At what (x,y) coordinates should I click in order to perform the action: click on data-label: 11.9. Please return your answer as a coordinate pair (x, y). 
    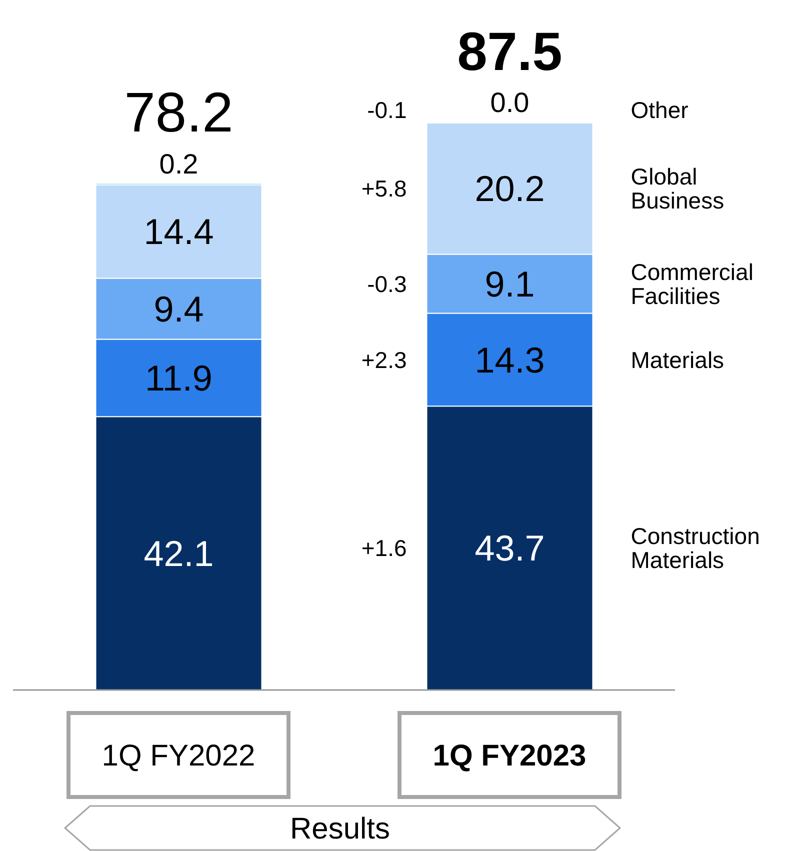
    Looking at the image, I should click on (178, 378).